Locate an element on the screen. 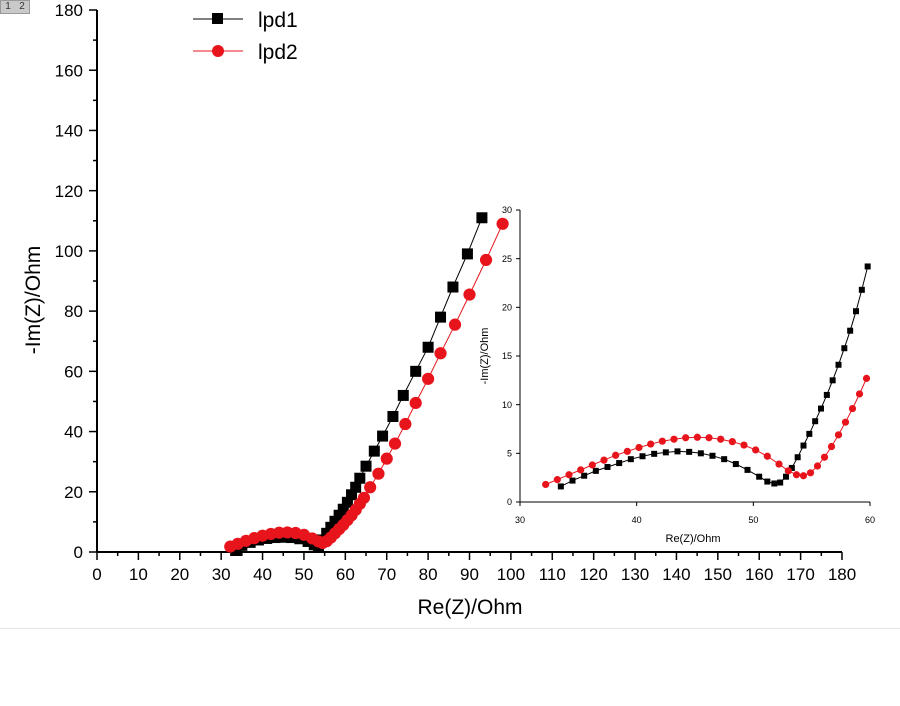 The height and width of the screenshot is (706, 900). x-tick-label: 160 is located at coordinates (759, 574).